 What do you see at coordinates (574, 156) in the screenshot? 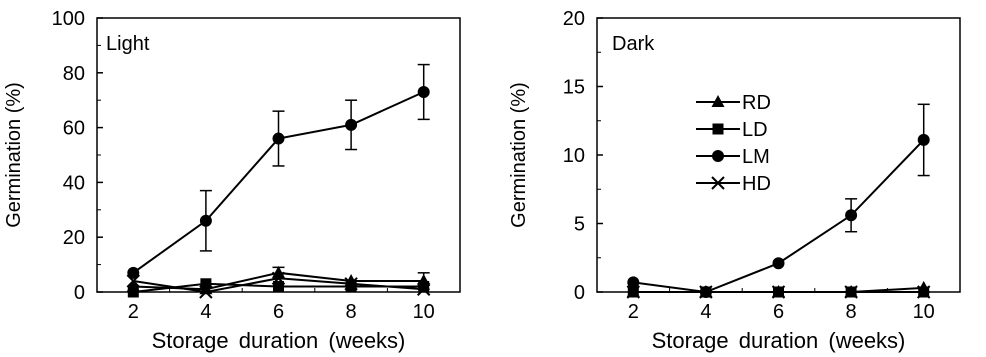
I see `y-tick-label: 10` at bounding box center [574, 156].